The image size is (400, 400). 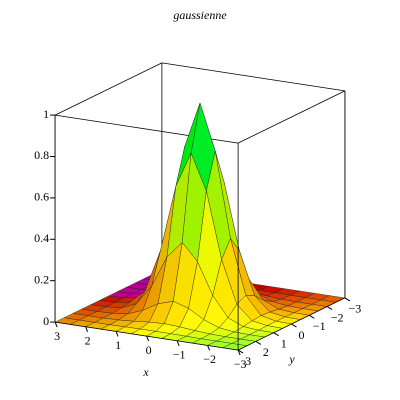 What do you see at coordinates (284, 343) in the screenshot?
I see `y-tick-label: 1` at bounding box center [284, 343].